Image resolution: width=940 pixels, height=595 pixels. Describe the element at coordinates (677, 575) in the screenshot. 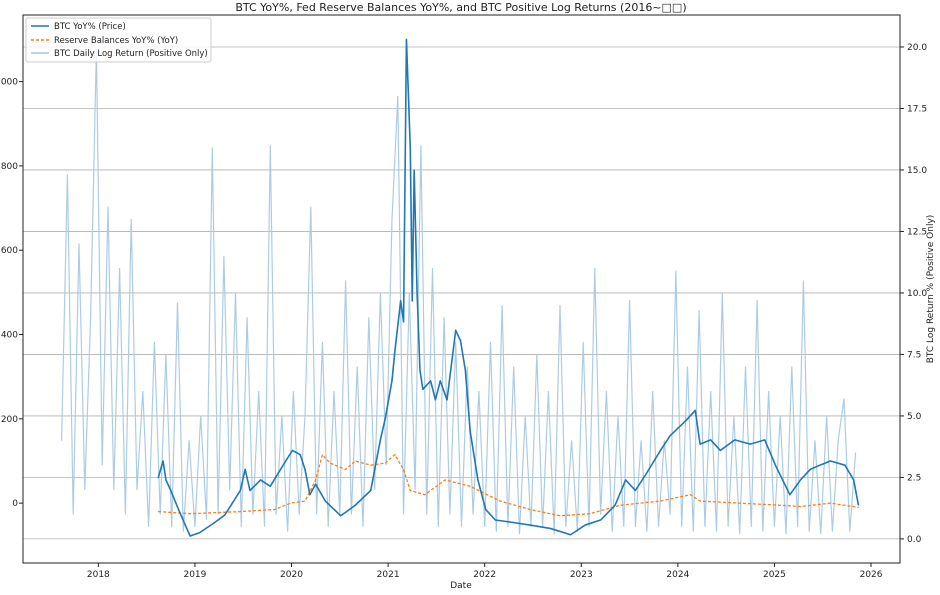

I see `x-tick-label: 2024` at that location.